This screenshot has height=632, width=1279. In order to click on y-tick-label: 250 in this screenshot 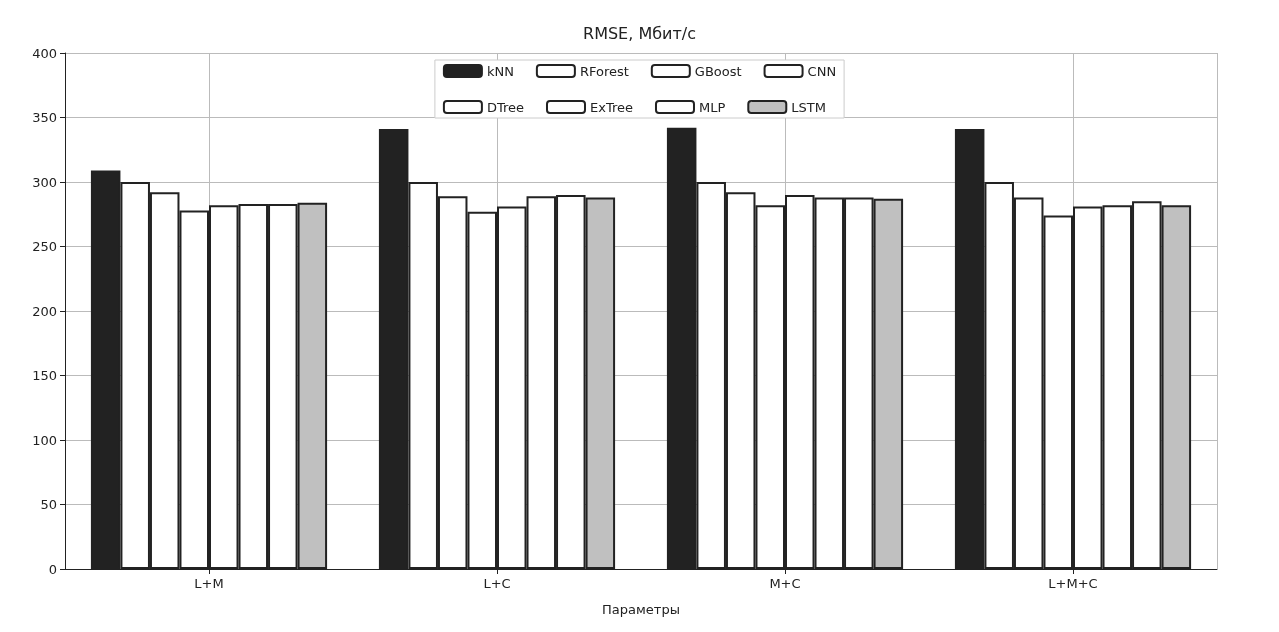, I will do `click(44, 246)`.